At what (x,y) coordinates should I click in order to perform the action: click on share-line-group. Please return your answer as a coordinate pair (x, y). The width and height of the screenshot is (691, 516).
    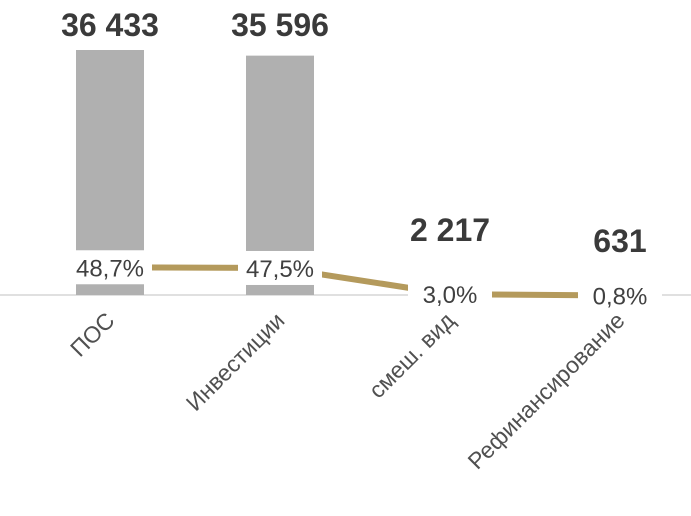
    Looking at the image, I should click on (365, 281).